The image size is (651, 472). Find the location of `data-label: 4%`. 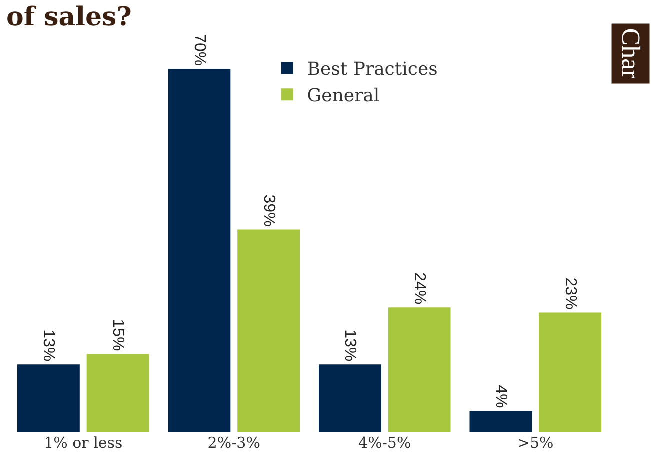

data-label: 4% is located at coordinates (501, 396).